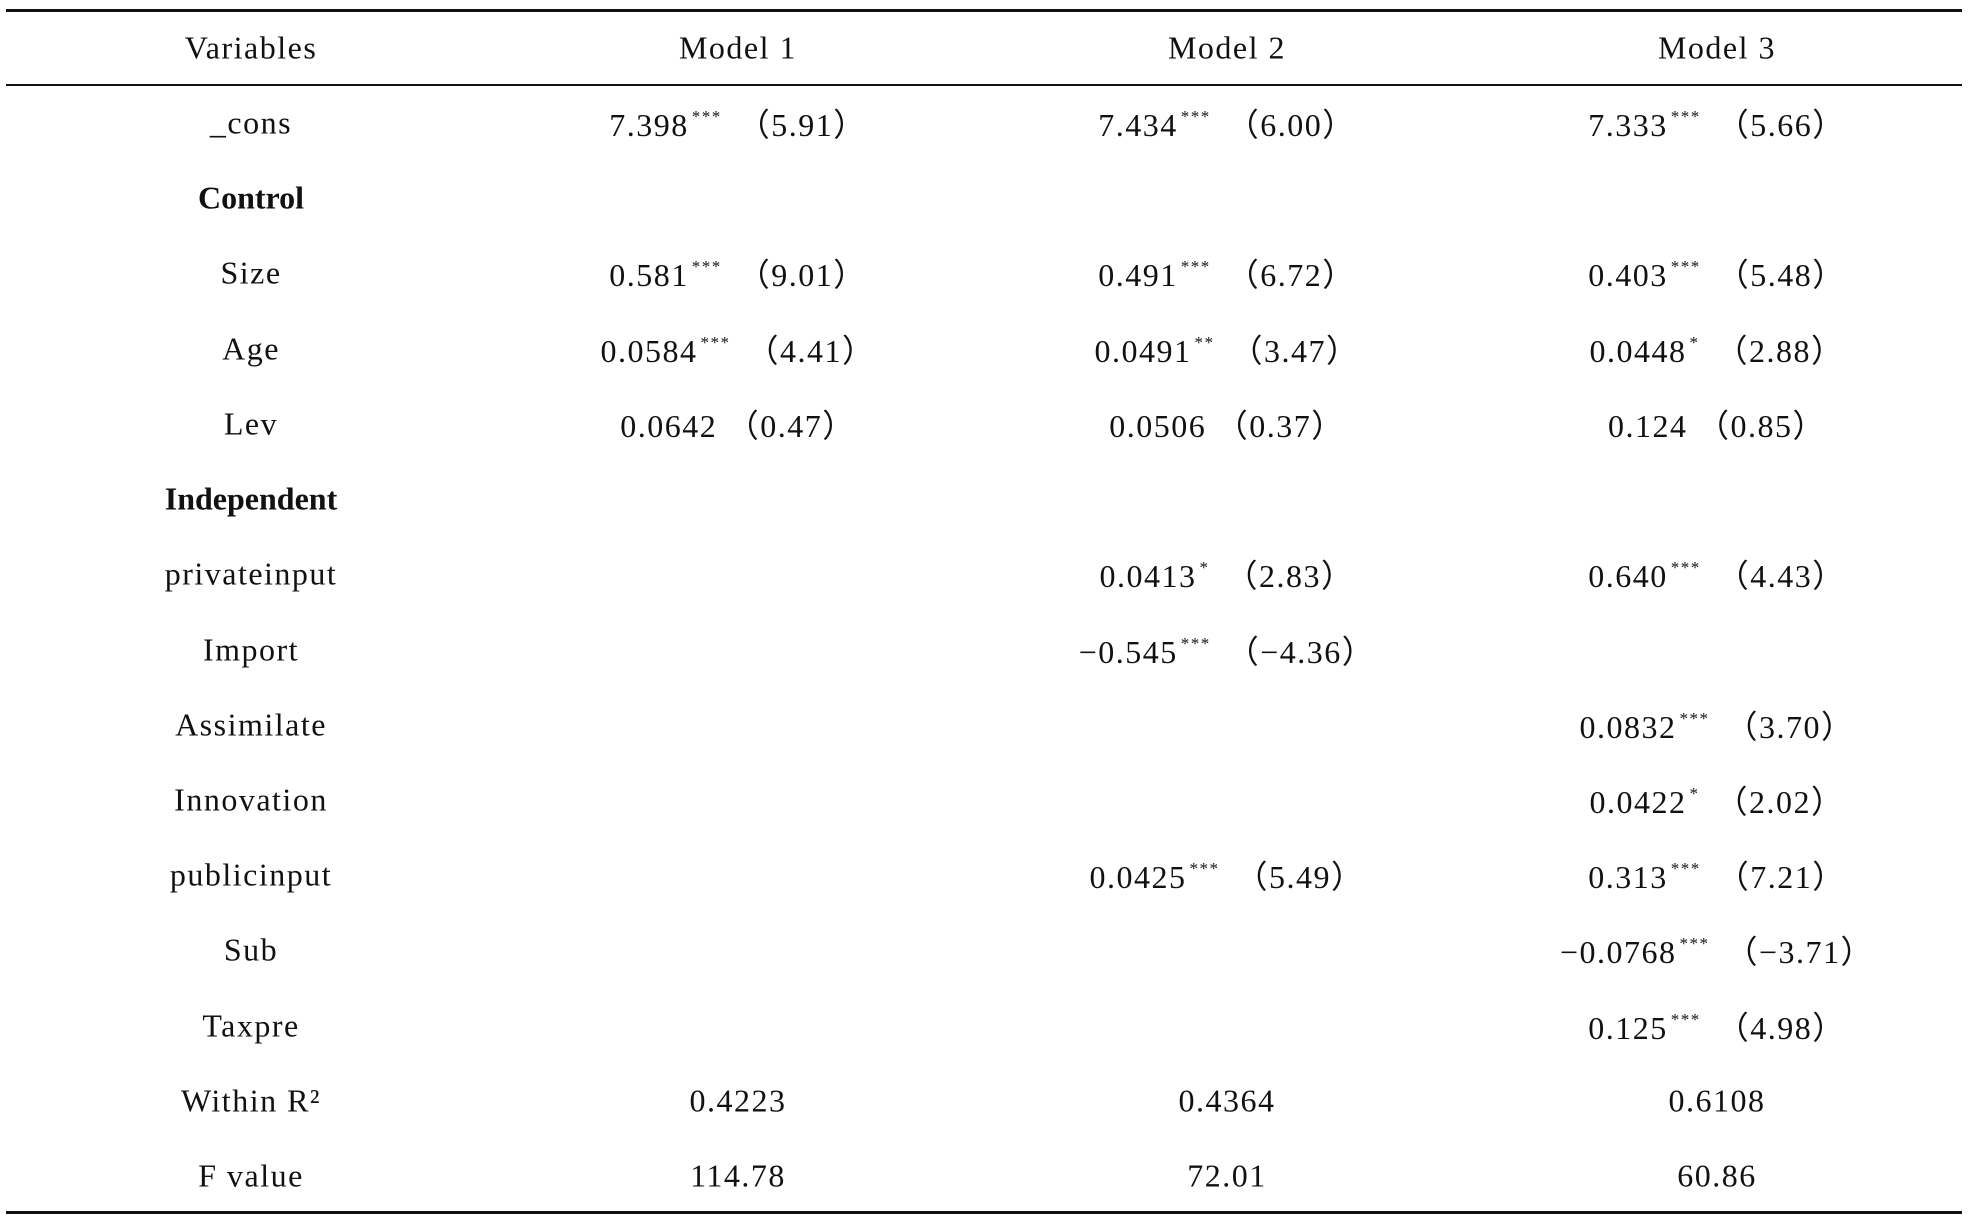 This screenshot has height=1216, width=1968. I want to click on result-cell: 0.491 *** （6.72）, so click(1227, 273).